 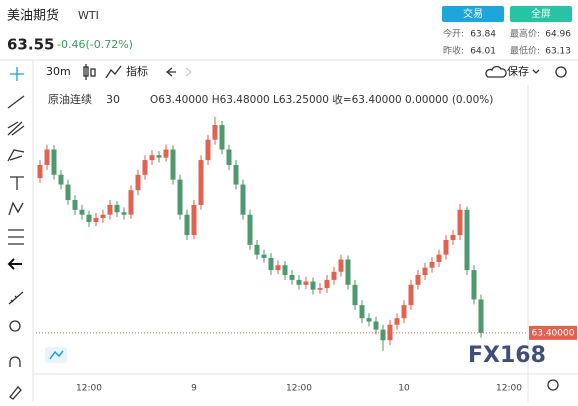 I want to click on series-interval: 30, so click(x=113, y=99).